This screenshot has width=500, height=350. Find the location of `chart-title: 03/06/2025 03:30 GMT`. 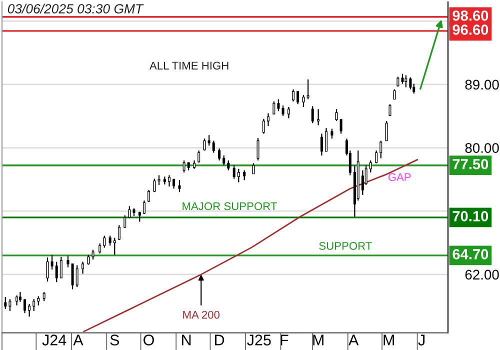

chart-title: 03/06/2025 03:30 GMT is located at coordinates (76, 9).